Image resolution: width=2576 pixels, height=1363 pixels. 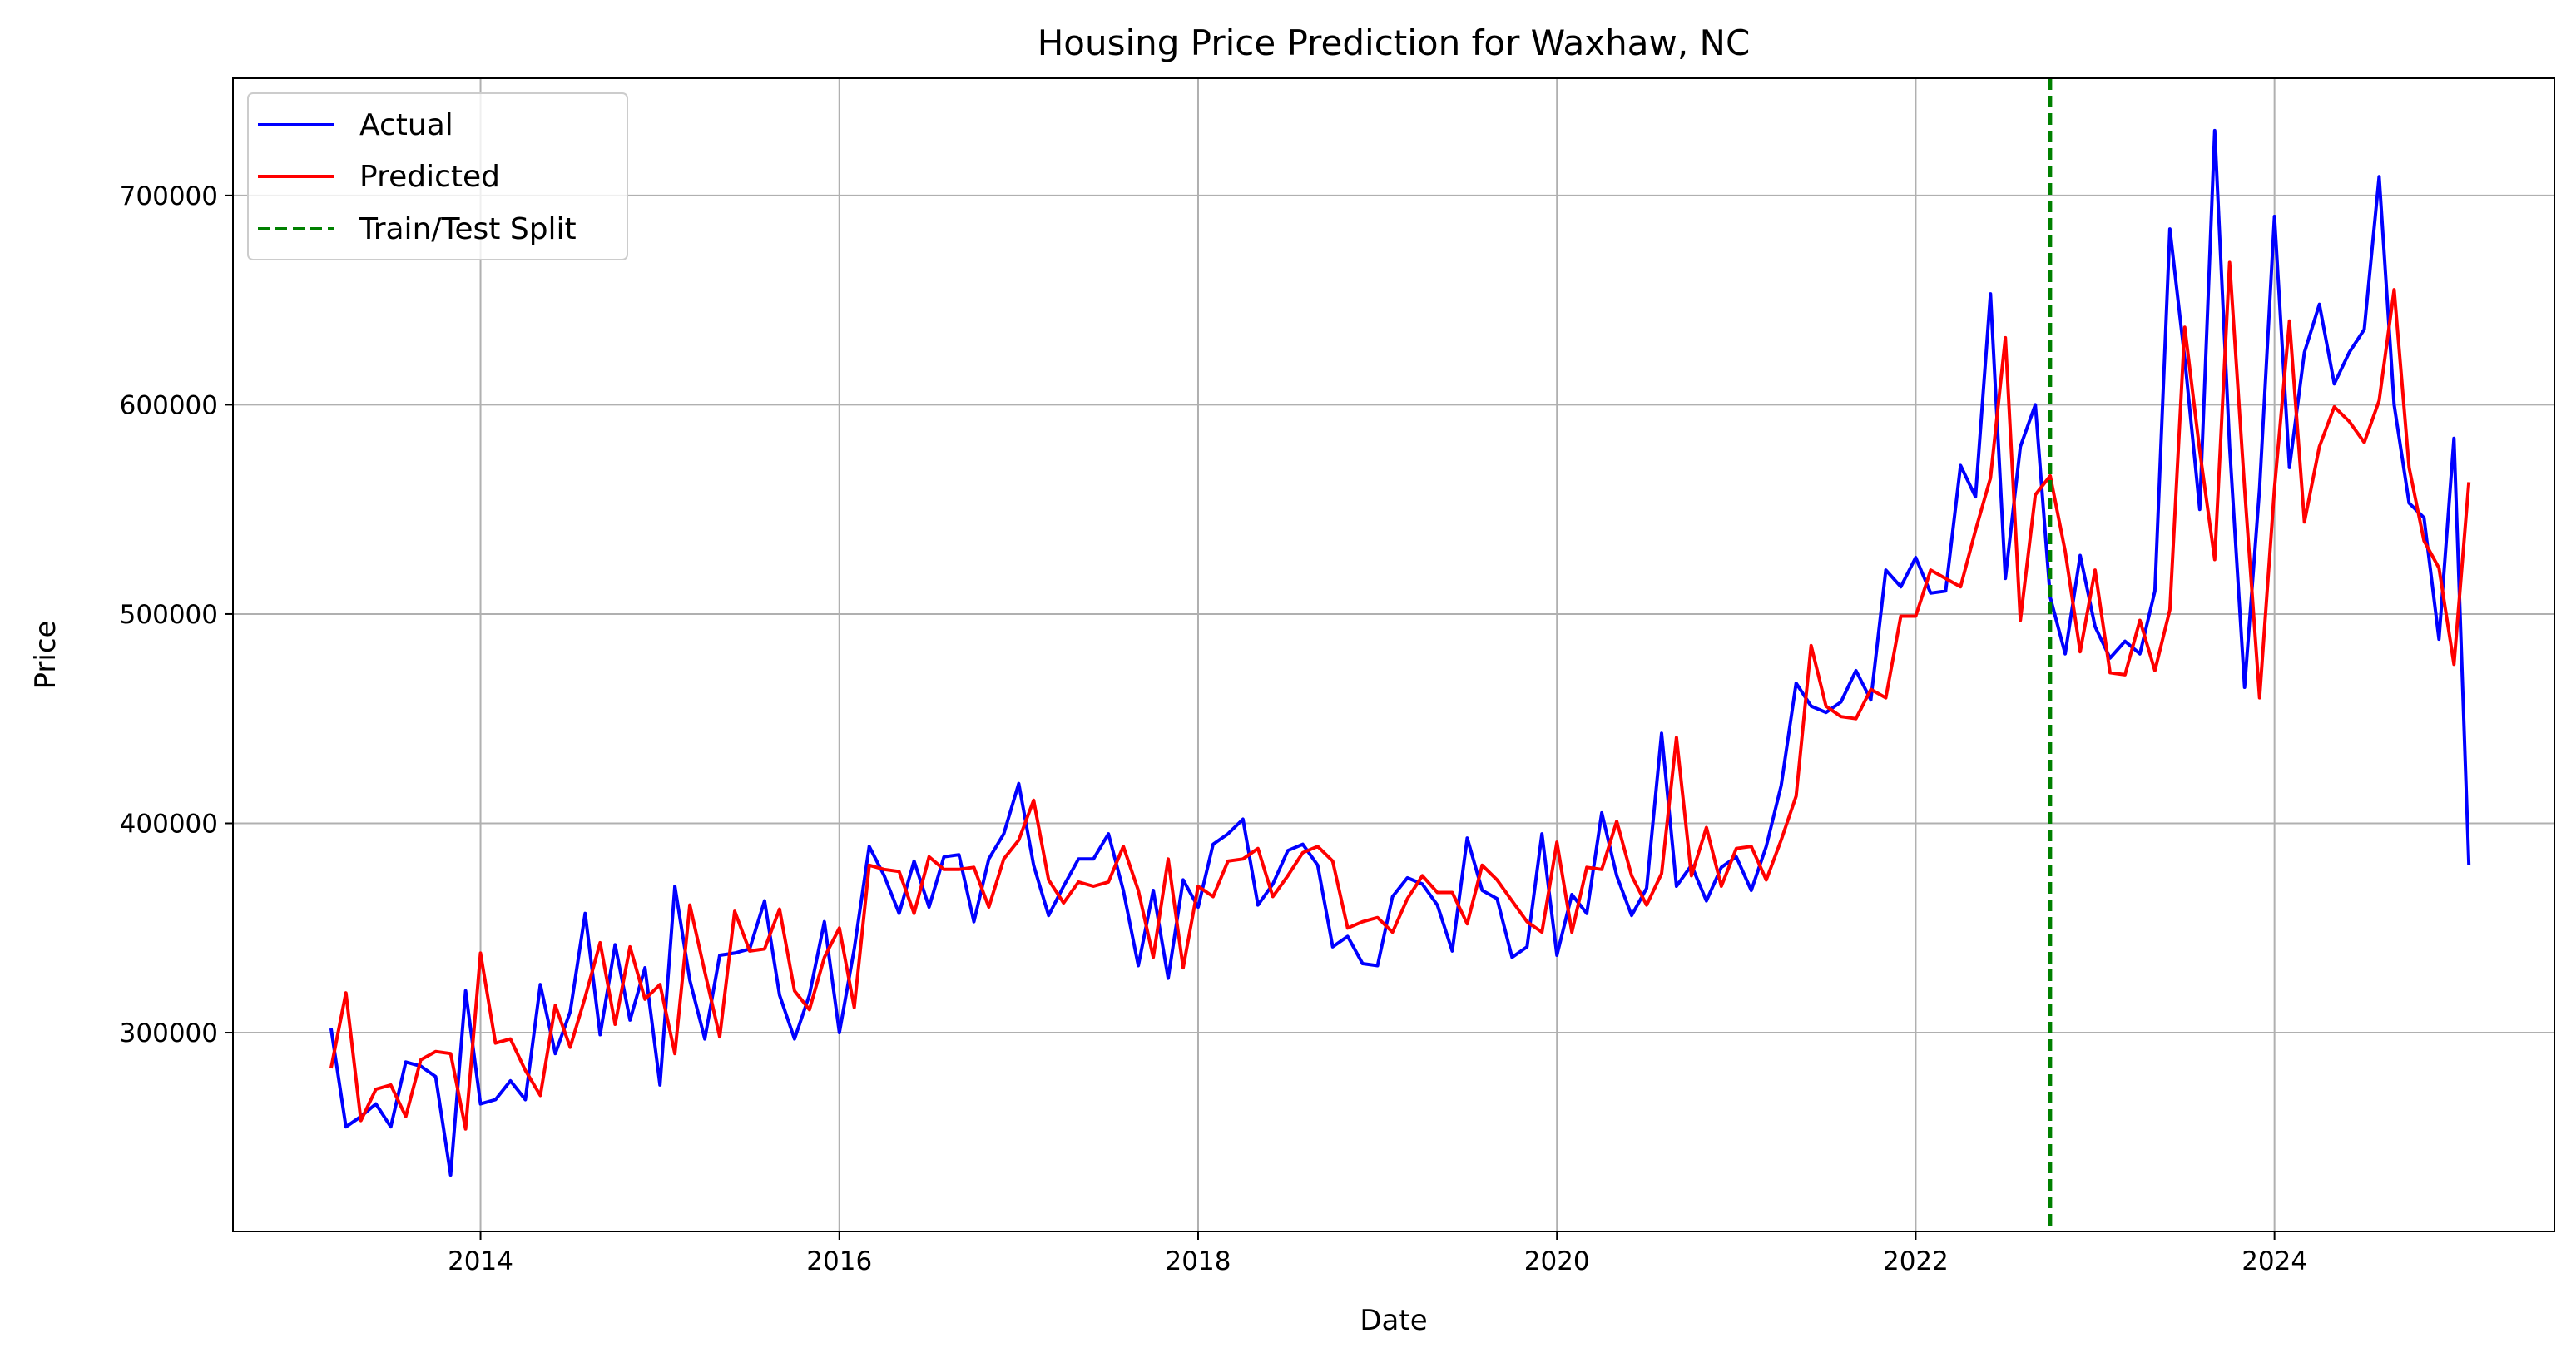 I want to click on chart-title: Housing Price Prediction for Waxhaw, NC, so click(x=1395, y=42).